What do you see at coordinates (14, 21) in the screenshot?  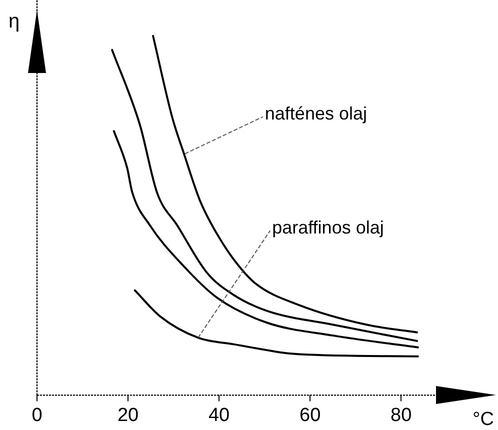 I see `y-axis-title: η` at bounding box center [14, 21].